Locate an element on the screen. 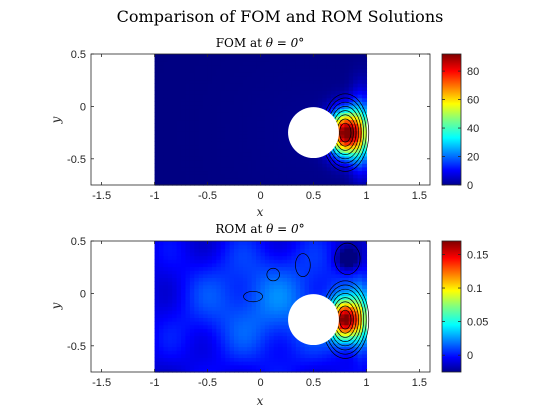 The width and height of the screenshot is (560, 420). contour-line is located at coordinates (345, 132).